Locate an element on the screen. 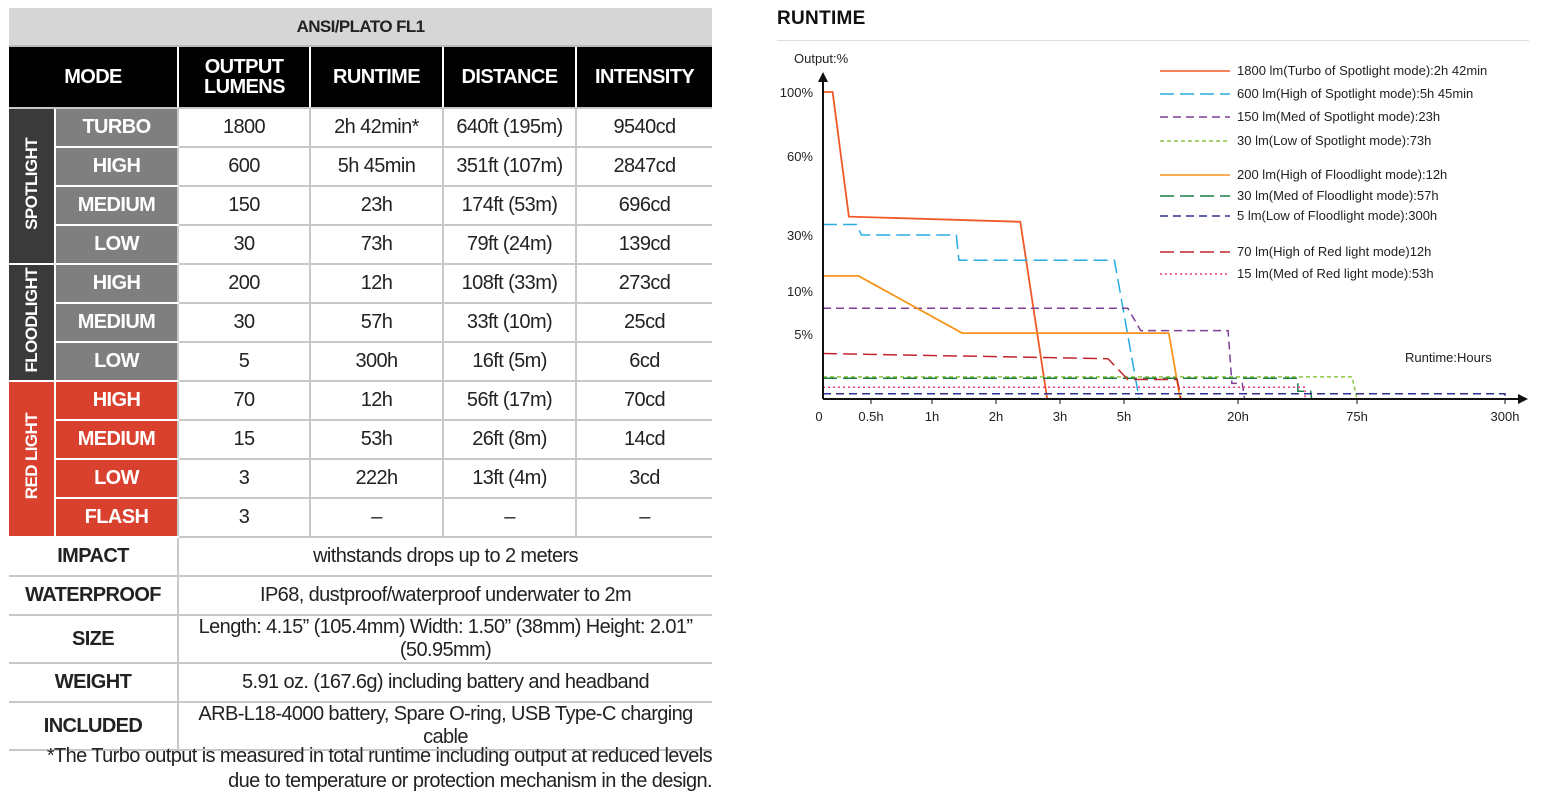 The image size is (1543, 802). spec-label: INCLUDED is located at coordinates (94, 726).